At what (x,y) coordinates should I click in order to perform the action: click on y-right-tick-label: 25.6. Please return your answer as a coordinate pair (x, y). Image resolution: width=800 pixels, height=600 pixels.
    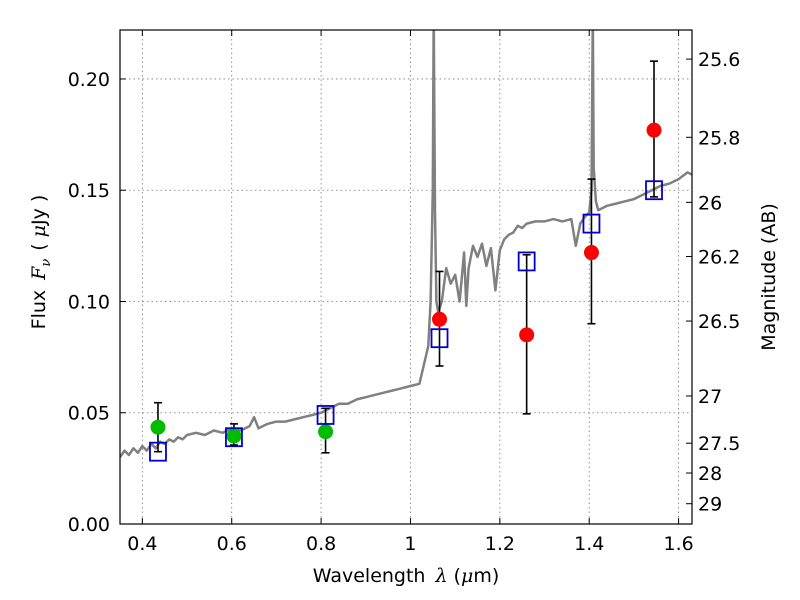
    Looking at the image, I should click on (719, 60).